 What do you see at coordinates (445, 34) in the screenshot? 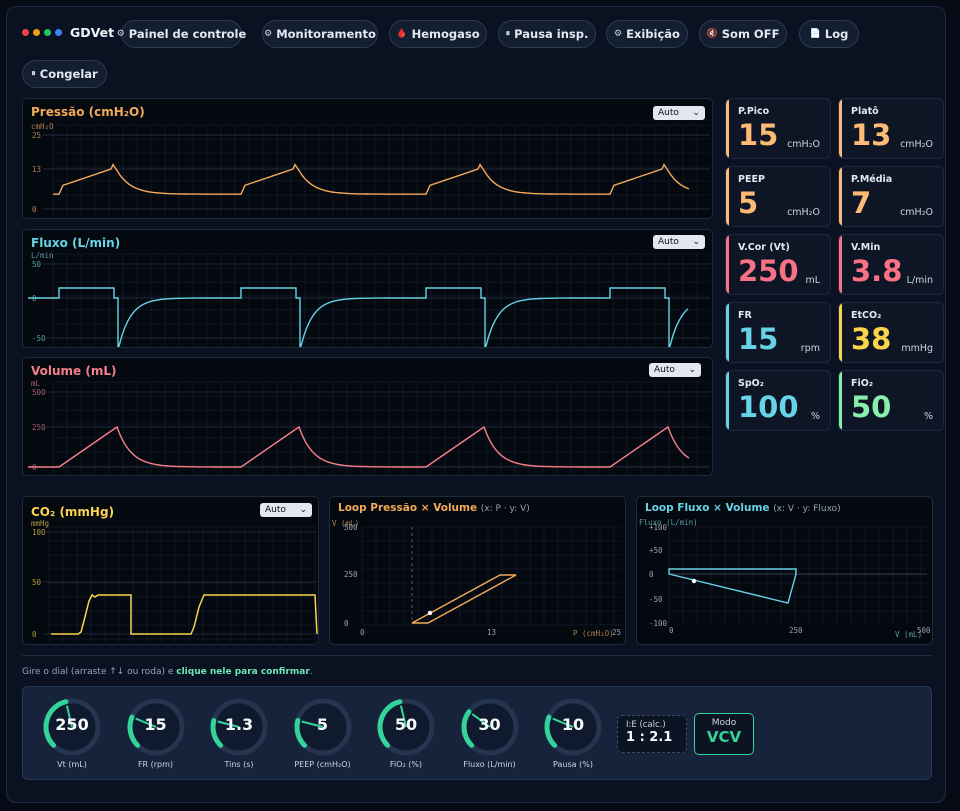
I see `hemogaso-button-label: Hemogaso` at bounding box center [445, 34].